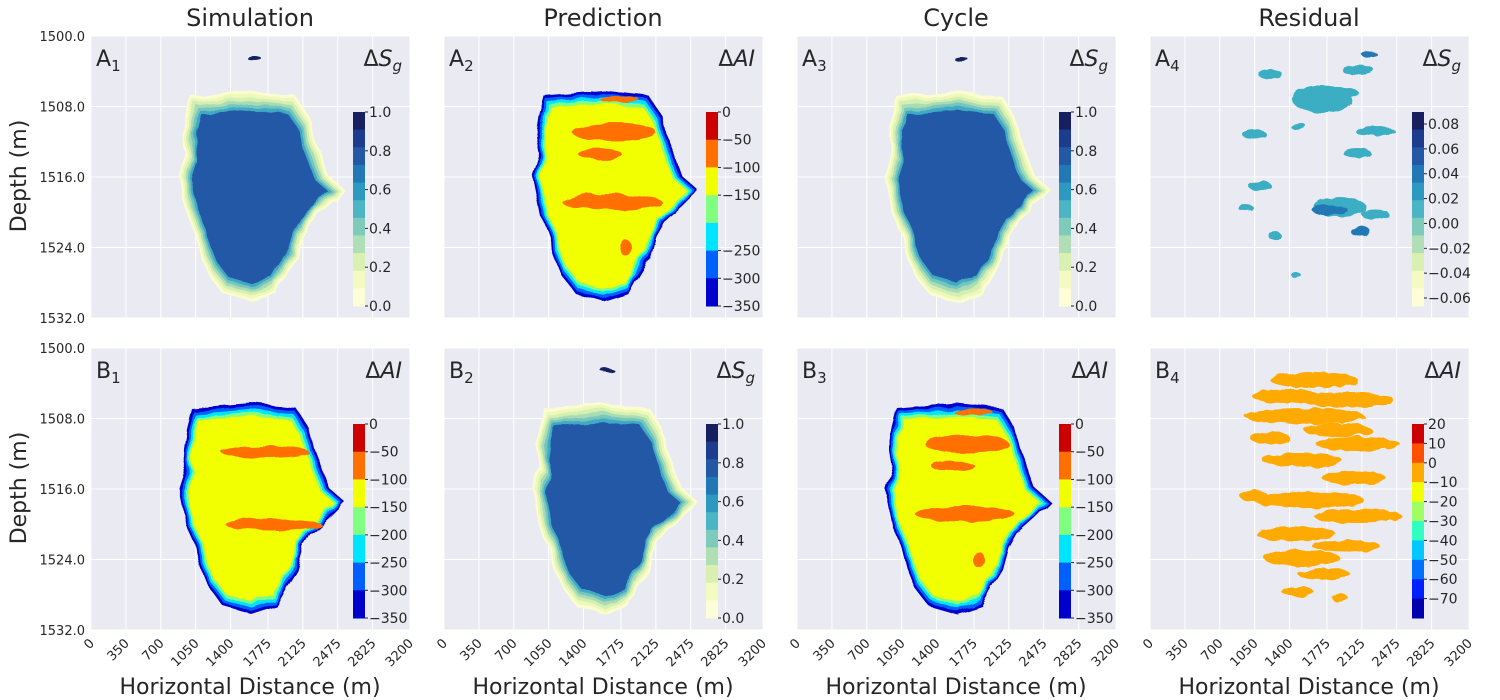 The image size is (1500, 700). Describe the element at coordinates (506, 650) in the screenshot. I see `x-tick-B2-2: 700` at that location.